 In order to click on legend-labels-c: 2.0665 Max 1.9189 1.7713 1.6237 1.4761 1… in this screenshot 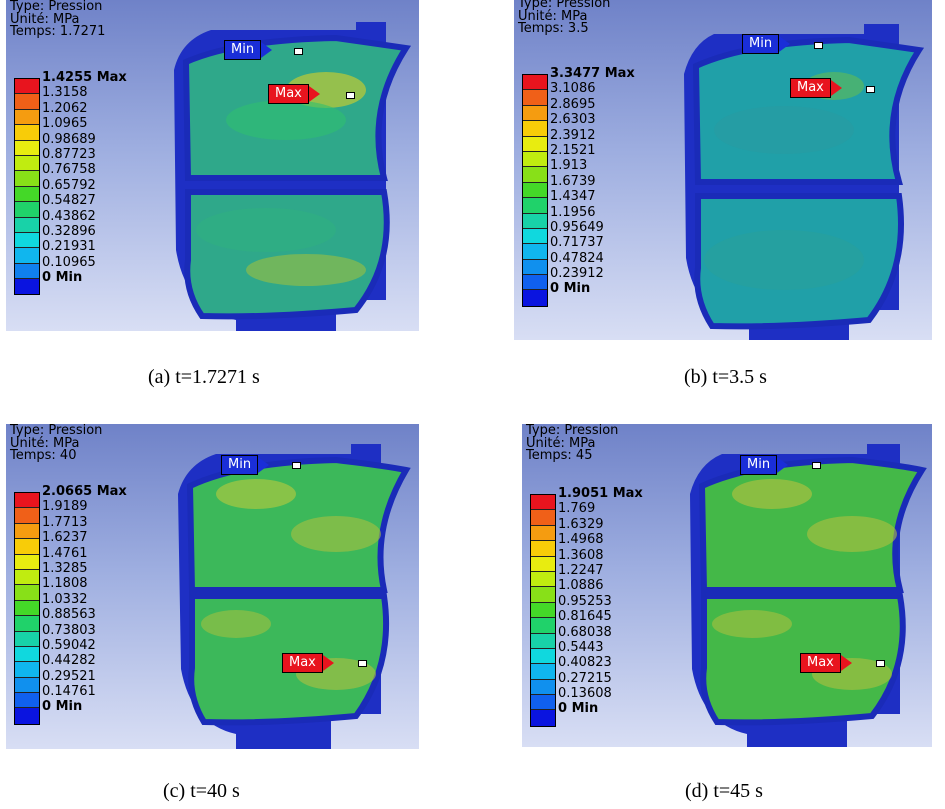, I will do `click(84, 599)`.